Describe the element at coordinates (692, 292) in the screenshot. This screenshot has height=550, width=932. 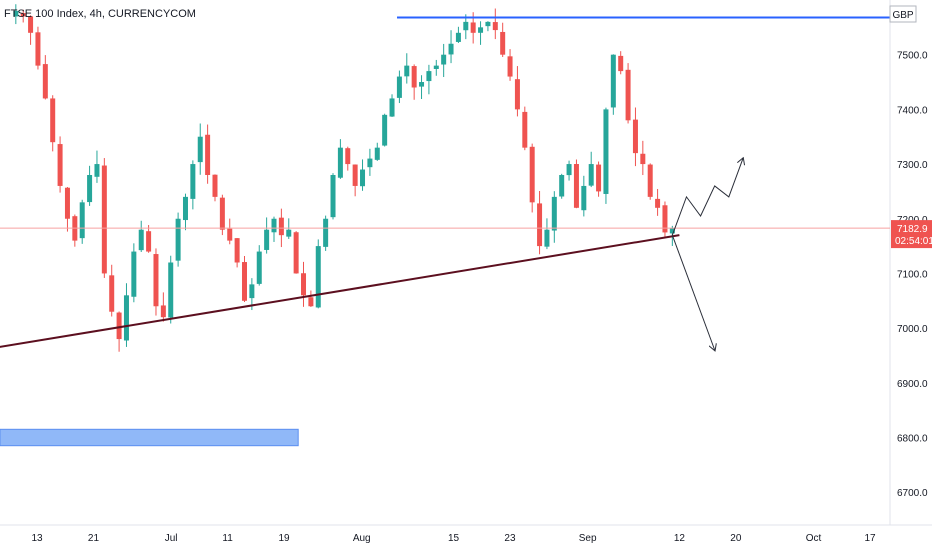
I see `bearish-projection-path` at that location.